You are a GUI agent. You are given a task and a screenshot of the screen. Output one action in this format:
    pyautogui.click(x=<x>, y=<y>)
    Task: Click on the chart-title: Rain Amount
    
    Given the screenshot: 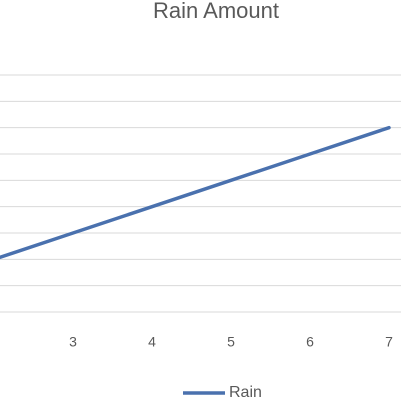 What is the action you would take?
    pyautogui.click(x=216, y=11)
    